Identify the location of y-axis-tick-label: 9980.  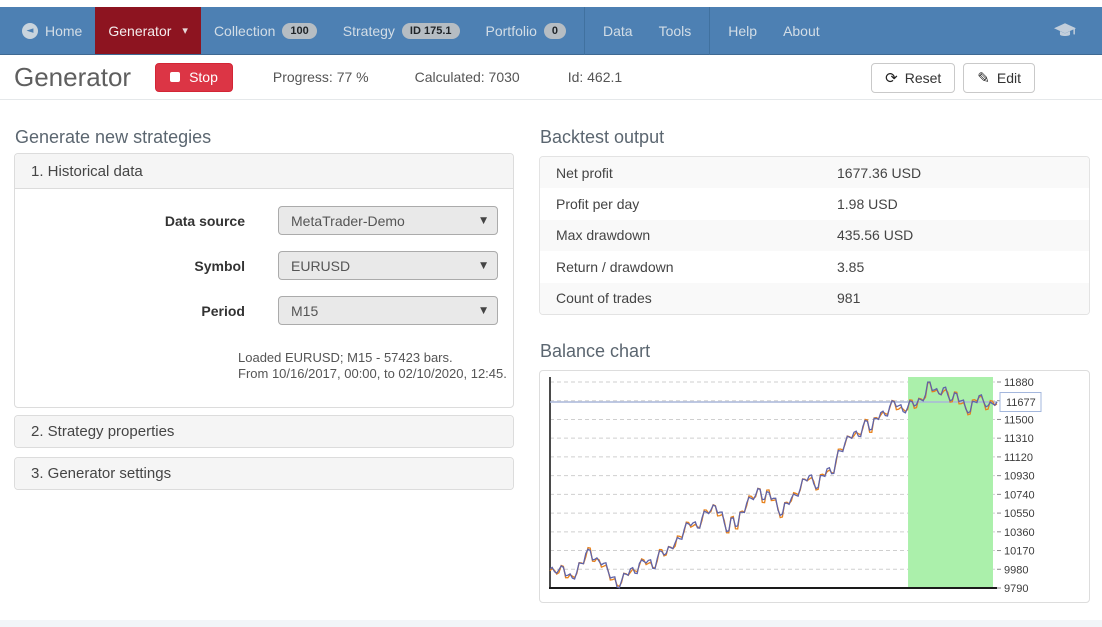
(1016, 570).